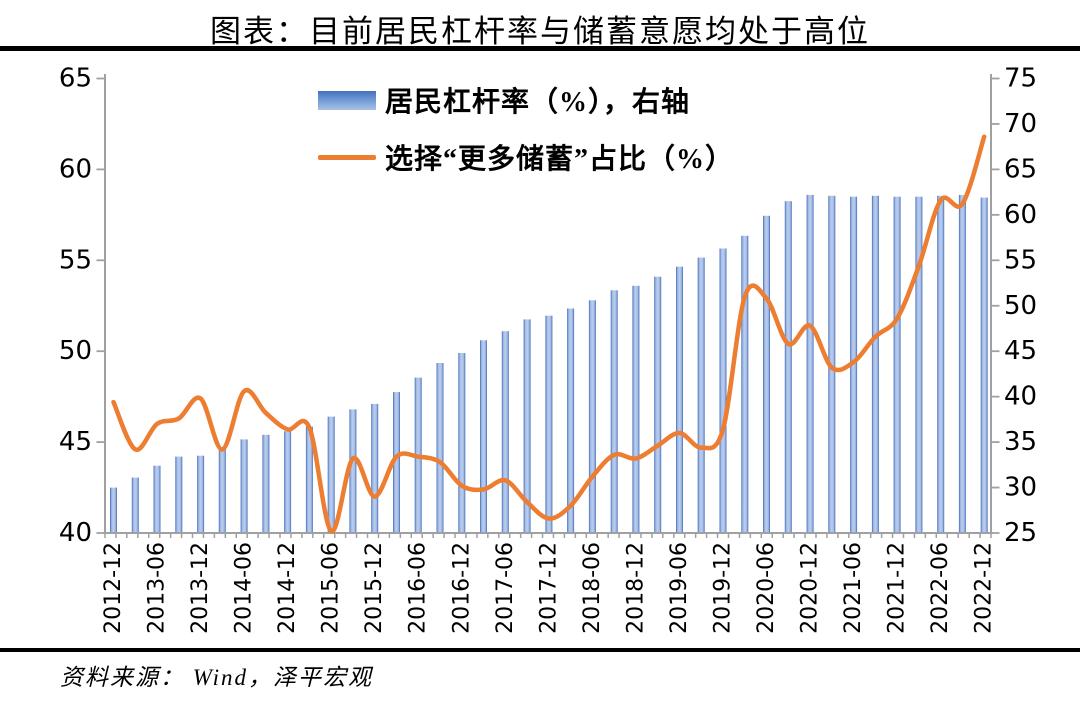 The width and height of the screenshot is (1080, 703). What do you see at coordinates (853, 588) in the screenshot?
I see `x-axis-tick-label: 2021-06` at bounding box center [853, 588].